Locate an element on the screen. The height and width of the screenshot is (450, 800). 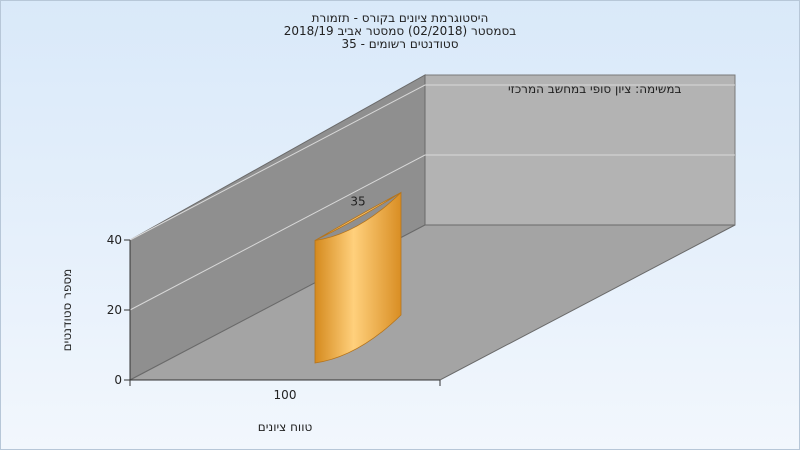
bar is located at coordinates (358, 277).